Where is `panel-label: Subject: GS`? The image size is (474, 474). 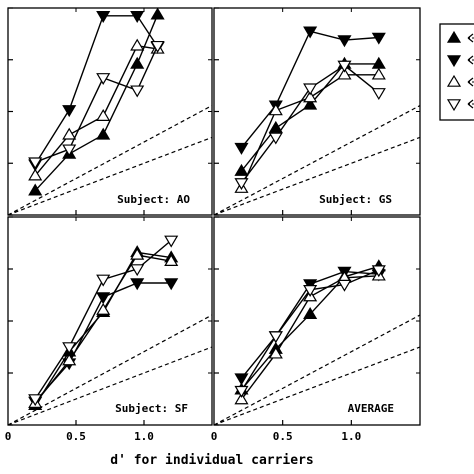 panel-label: Subject: GS is located at coordinates (355, 199).